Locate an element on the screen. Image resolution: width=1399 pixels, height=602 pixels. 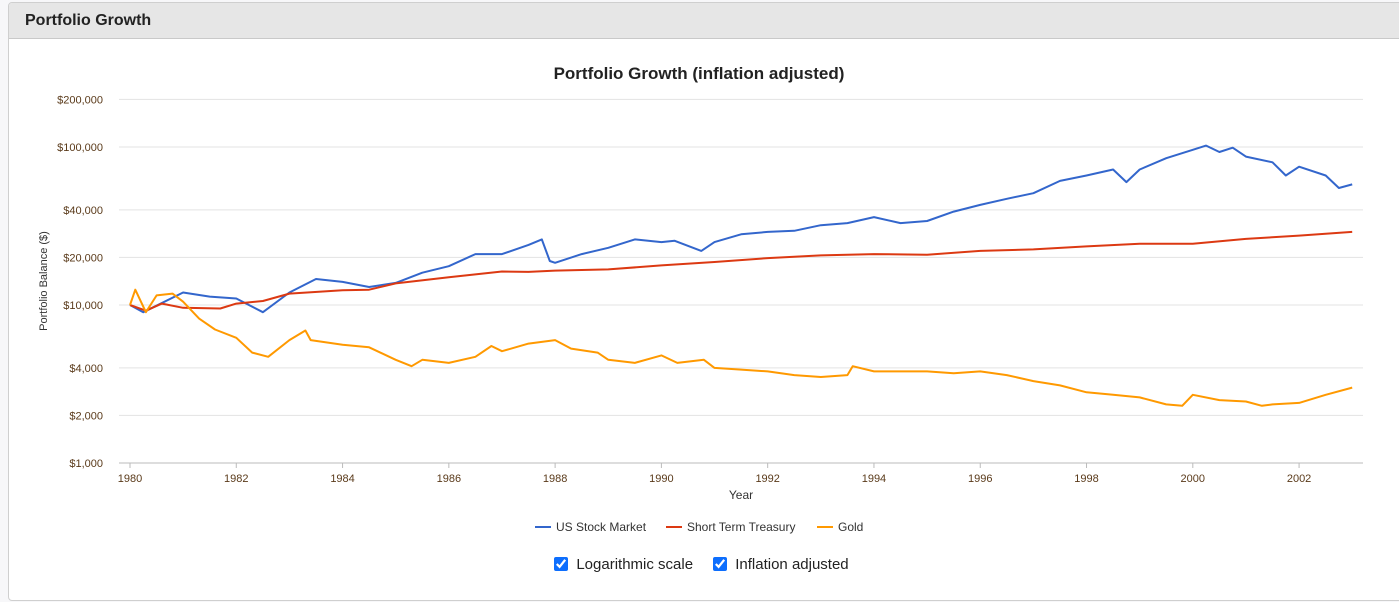
x-tick-label: 1980 is located at coordinates (130, 479).